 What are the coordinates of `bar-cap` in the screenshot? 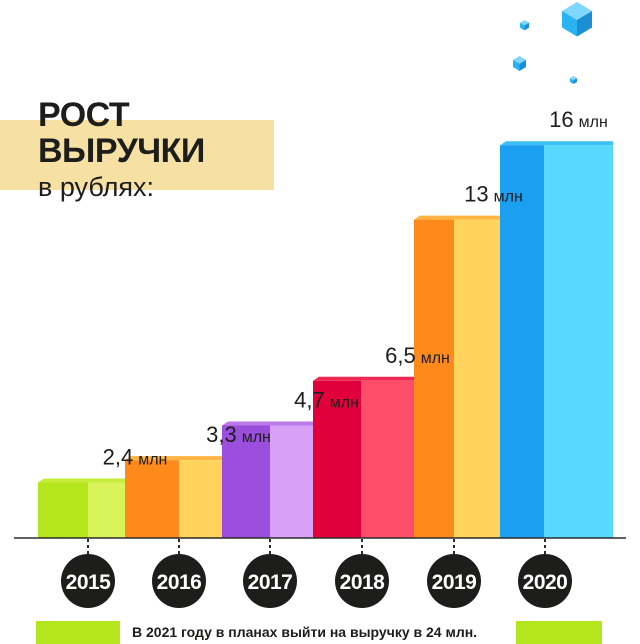 It's located at (556, 143).